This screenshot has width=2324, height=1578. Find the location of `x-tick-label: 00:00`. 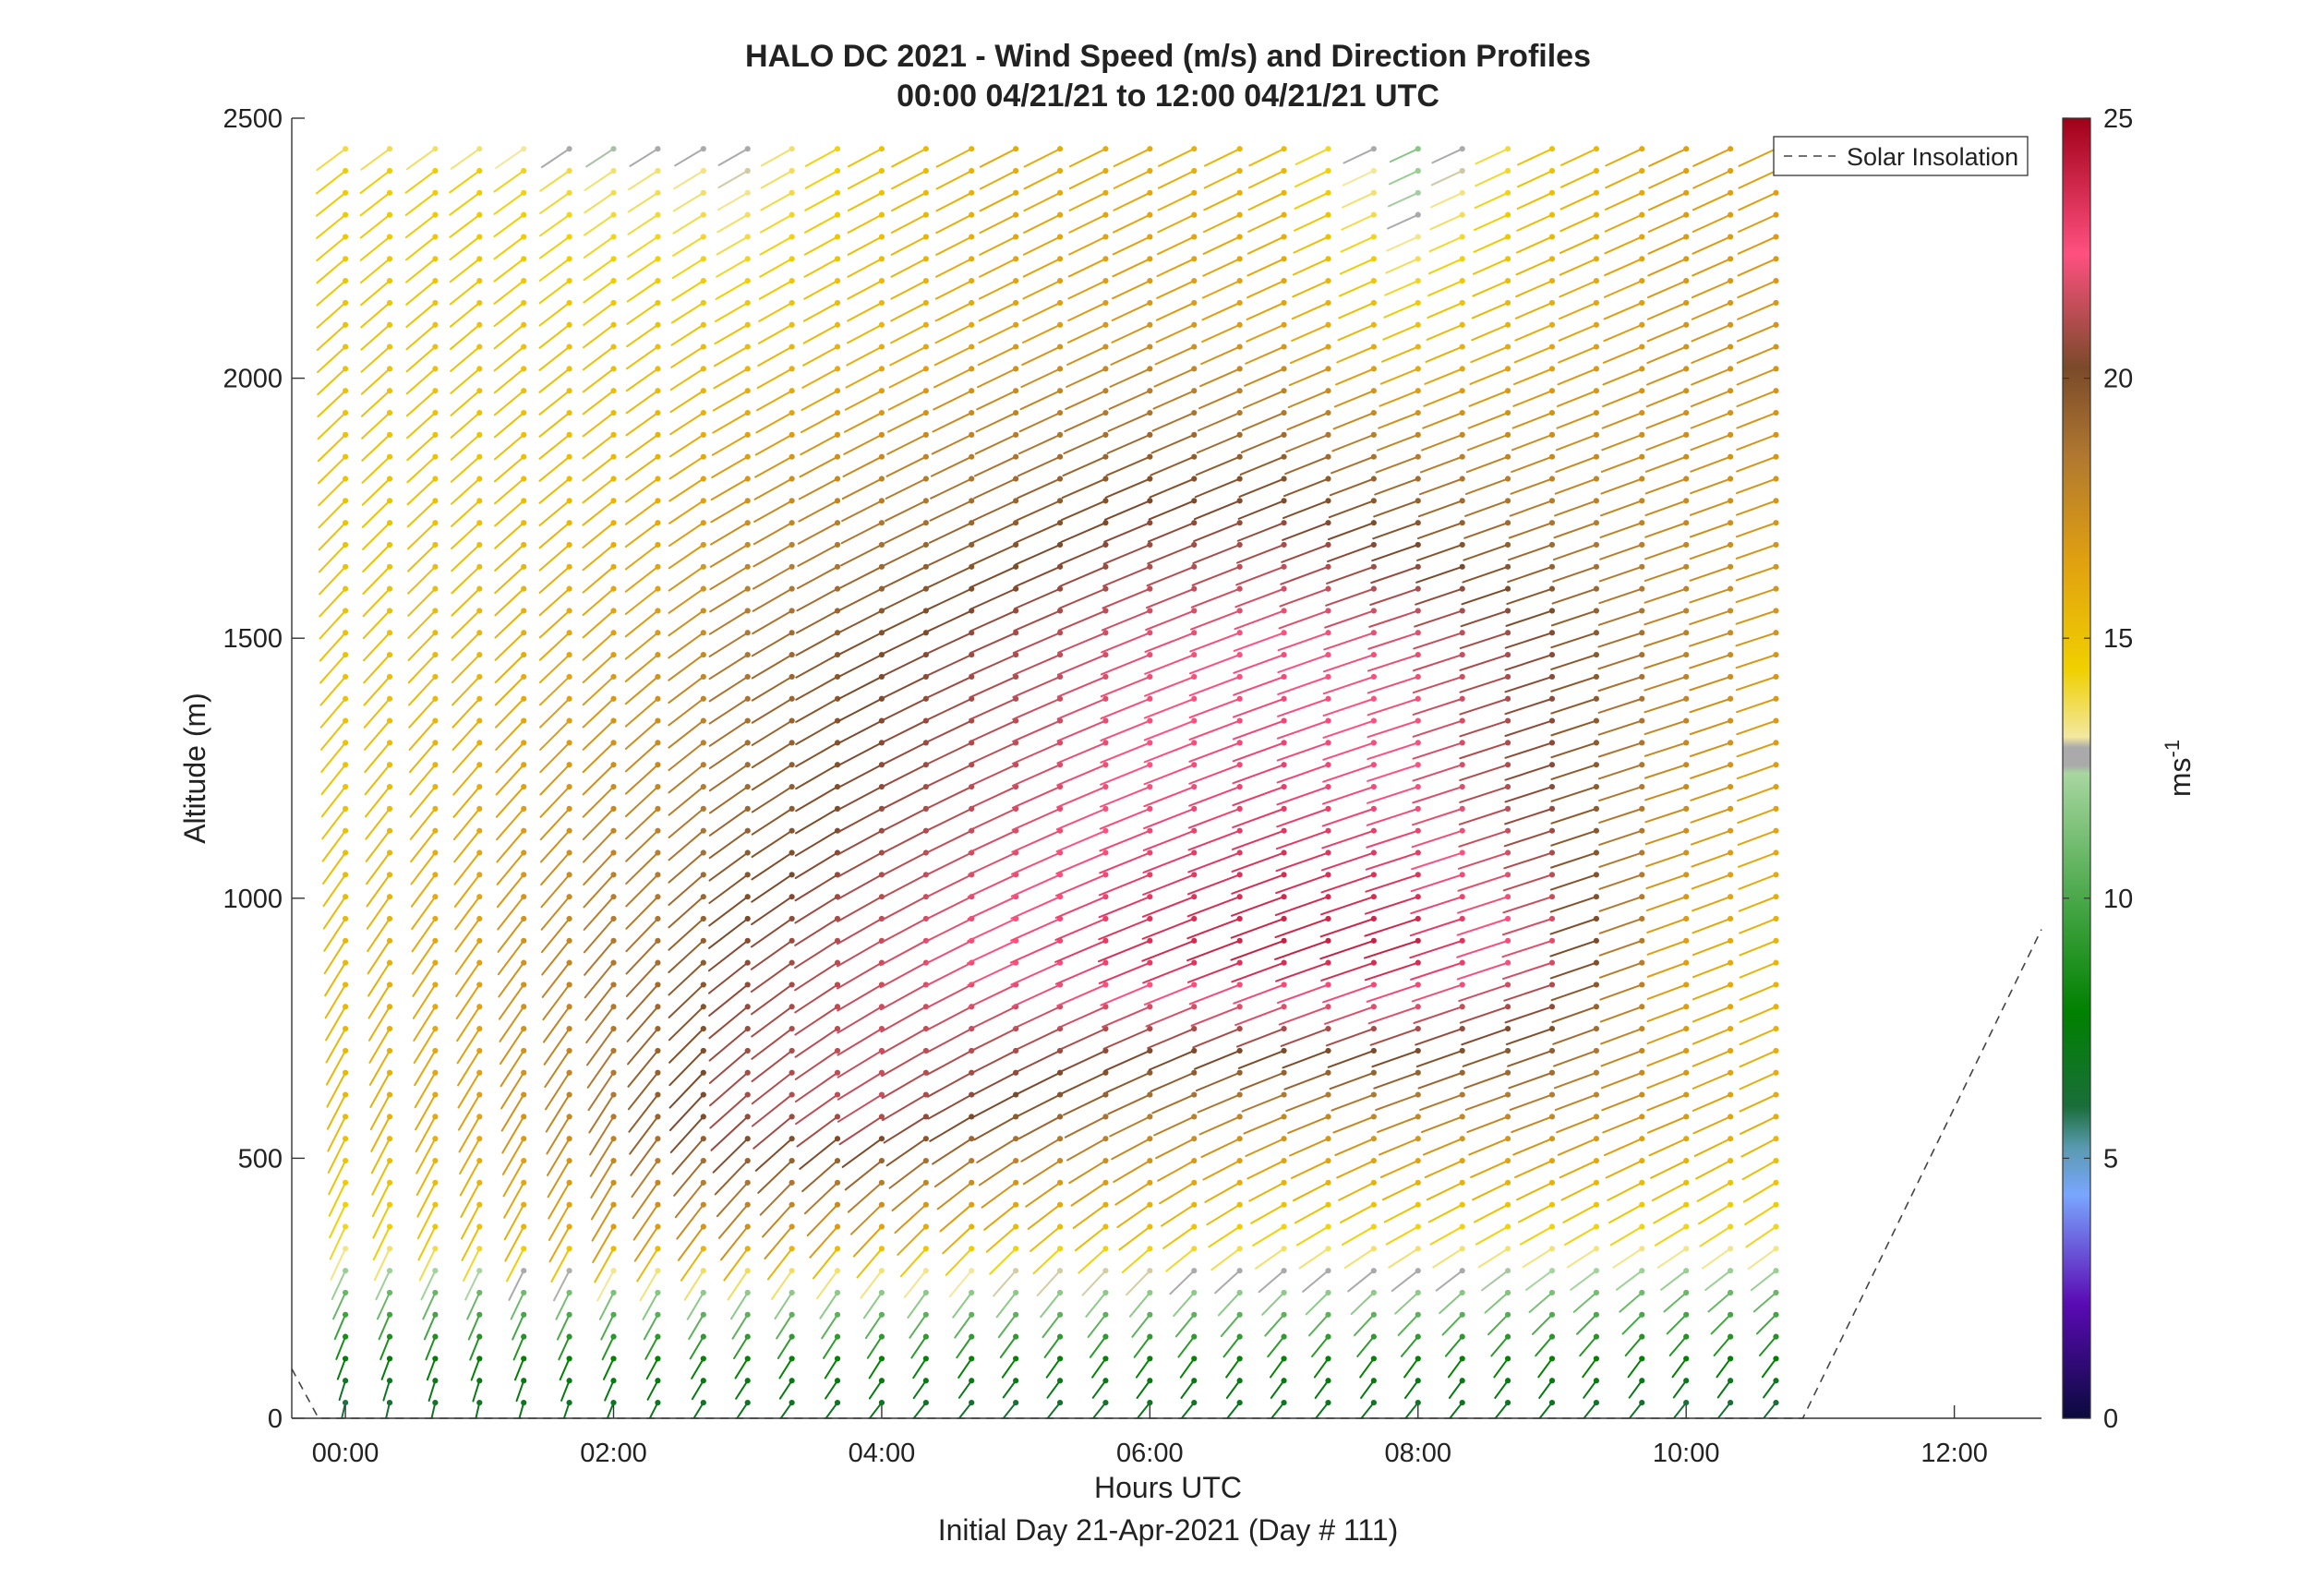

x-tick-label: 00:00 is located at coordinates (345, 1454).